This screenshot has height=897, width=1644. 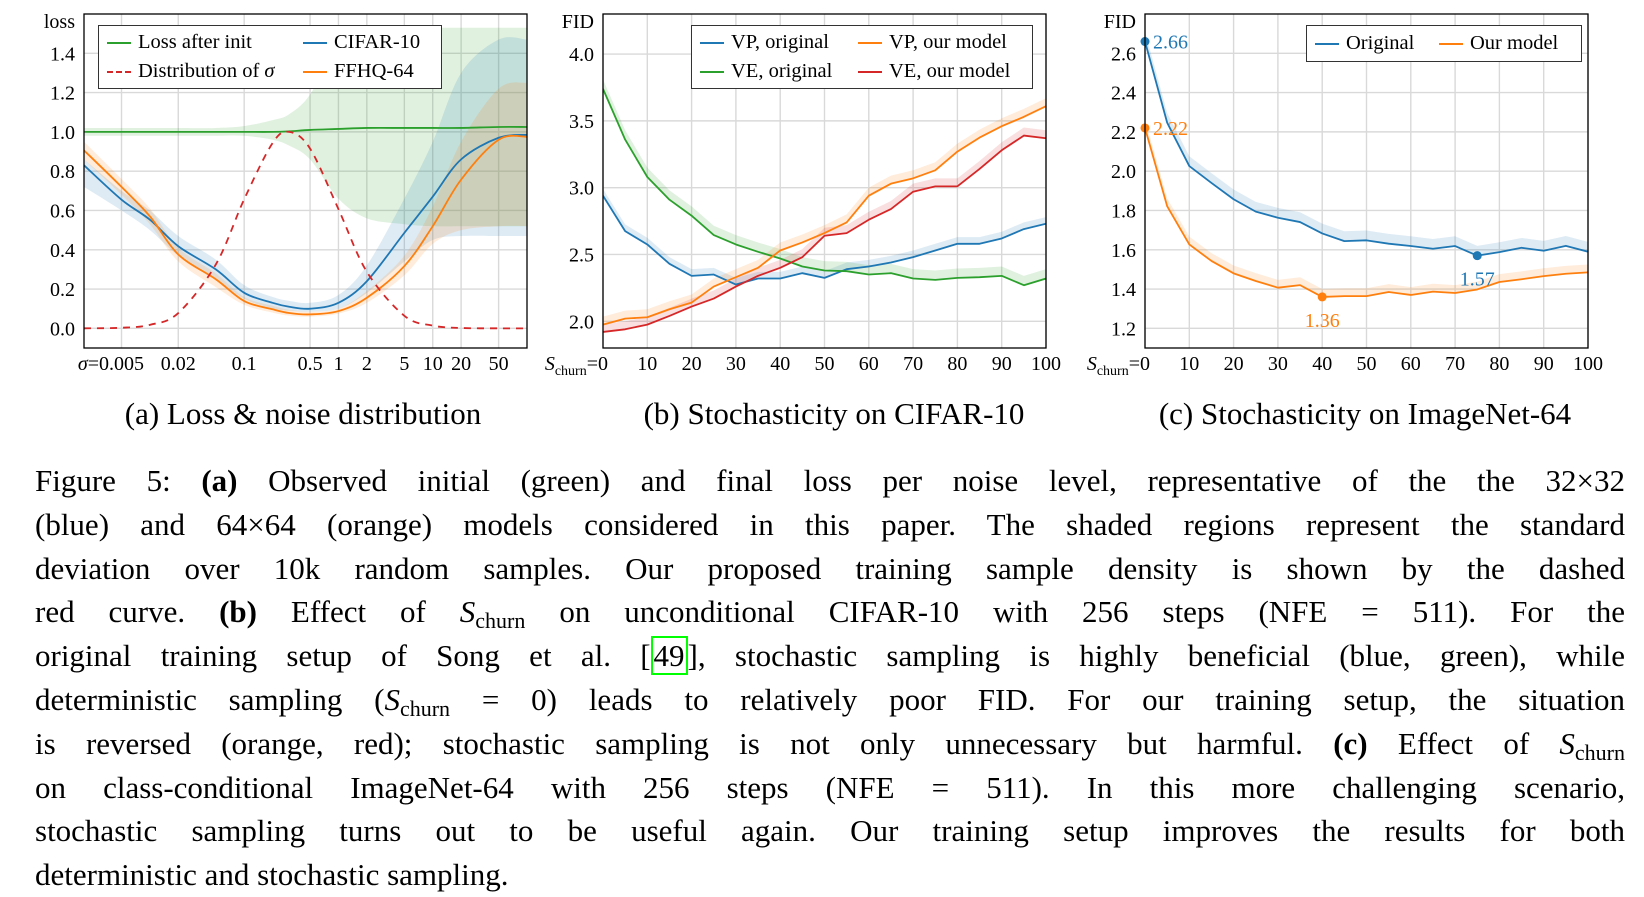 I want to click on legend-label: VE, original, so click(x=782, y=71).